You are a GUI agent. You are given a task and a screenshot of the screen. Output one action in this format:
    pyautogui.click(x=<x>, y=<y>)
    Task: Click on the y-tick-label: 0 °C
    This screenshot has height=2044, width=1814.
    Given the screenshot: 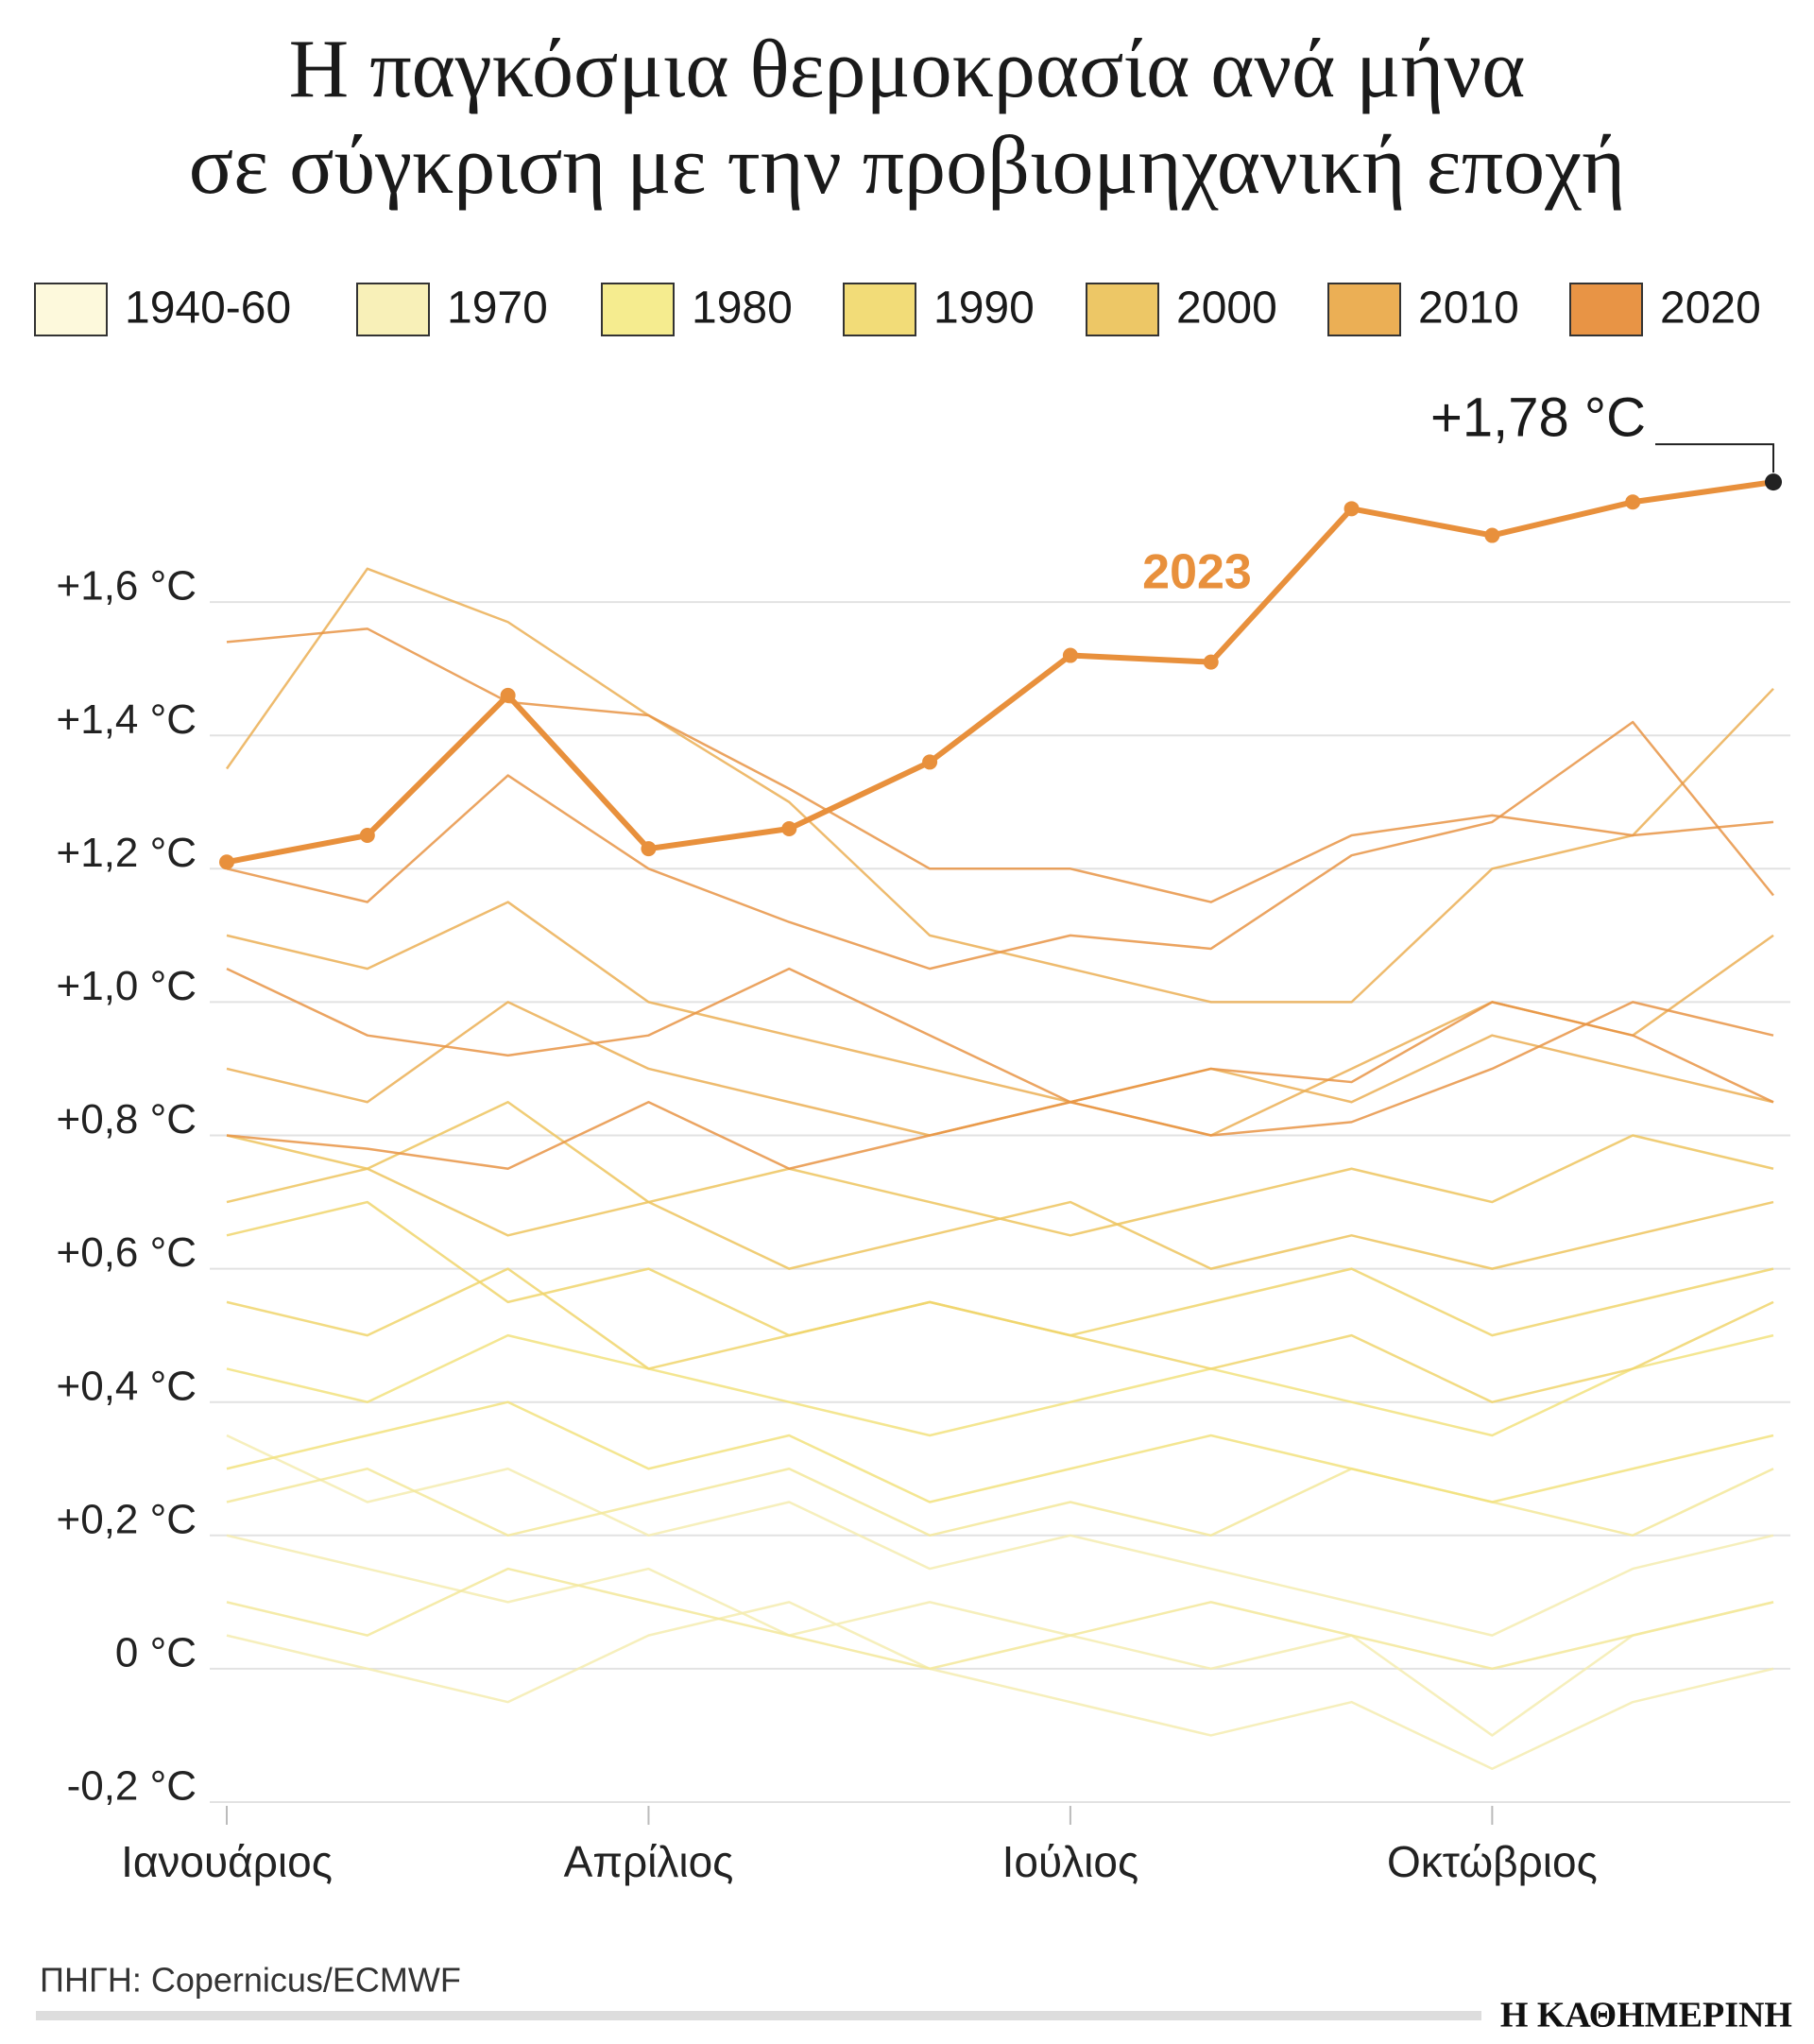 What is the action you would take?
    pyautogui.click(x=156, y=1653)
    